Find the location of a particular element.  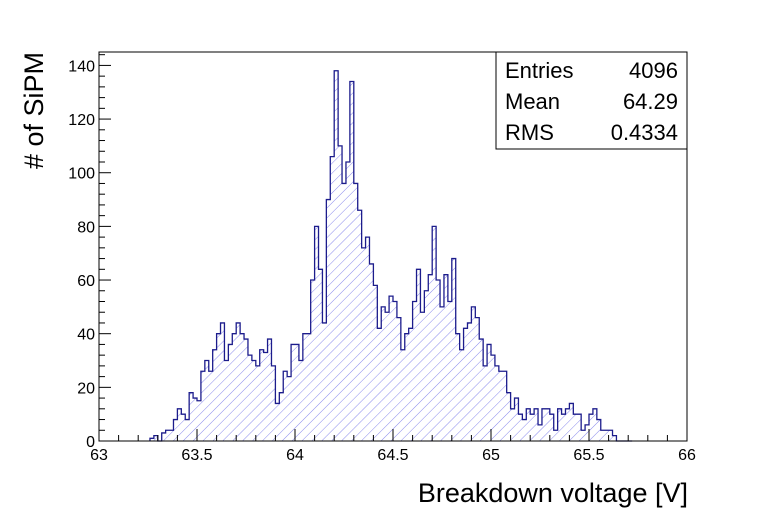

stats-entries-value: 4096 is located at coordinates (653, 70).